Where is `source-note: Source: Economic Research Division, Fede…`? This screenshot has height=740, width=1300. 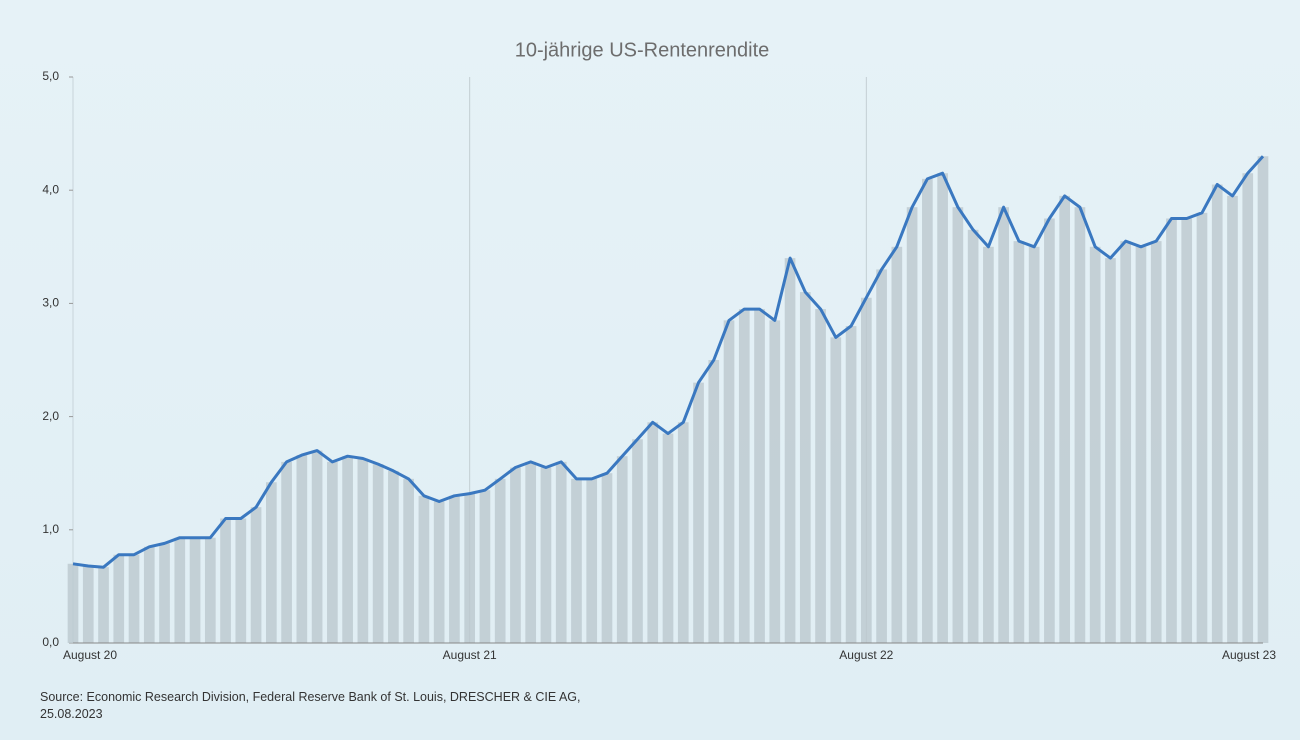
source-note: Source: Economic Research Division, Fede… is located at coordinates (310, 705).